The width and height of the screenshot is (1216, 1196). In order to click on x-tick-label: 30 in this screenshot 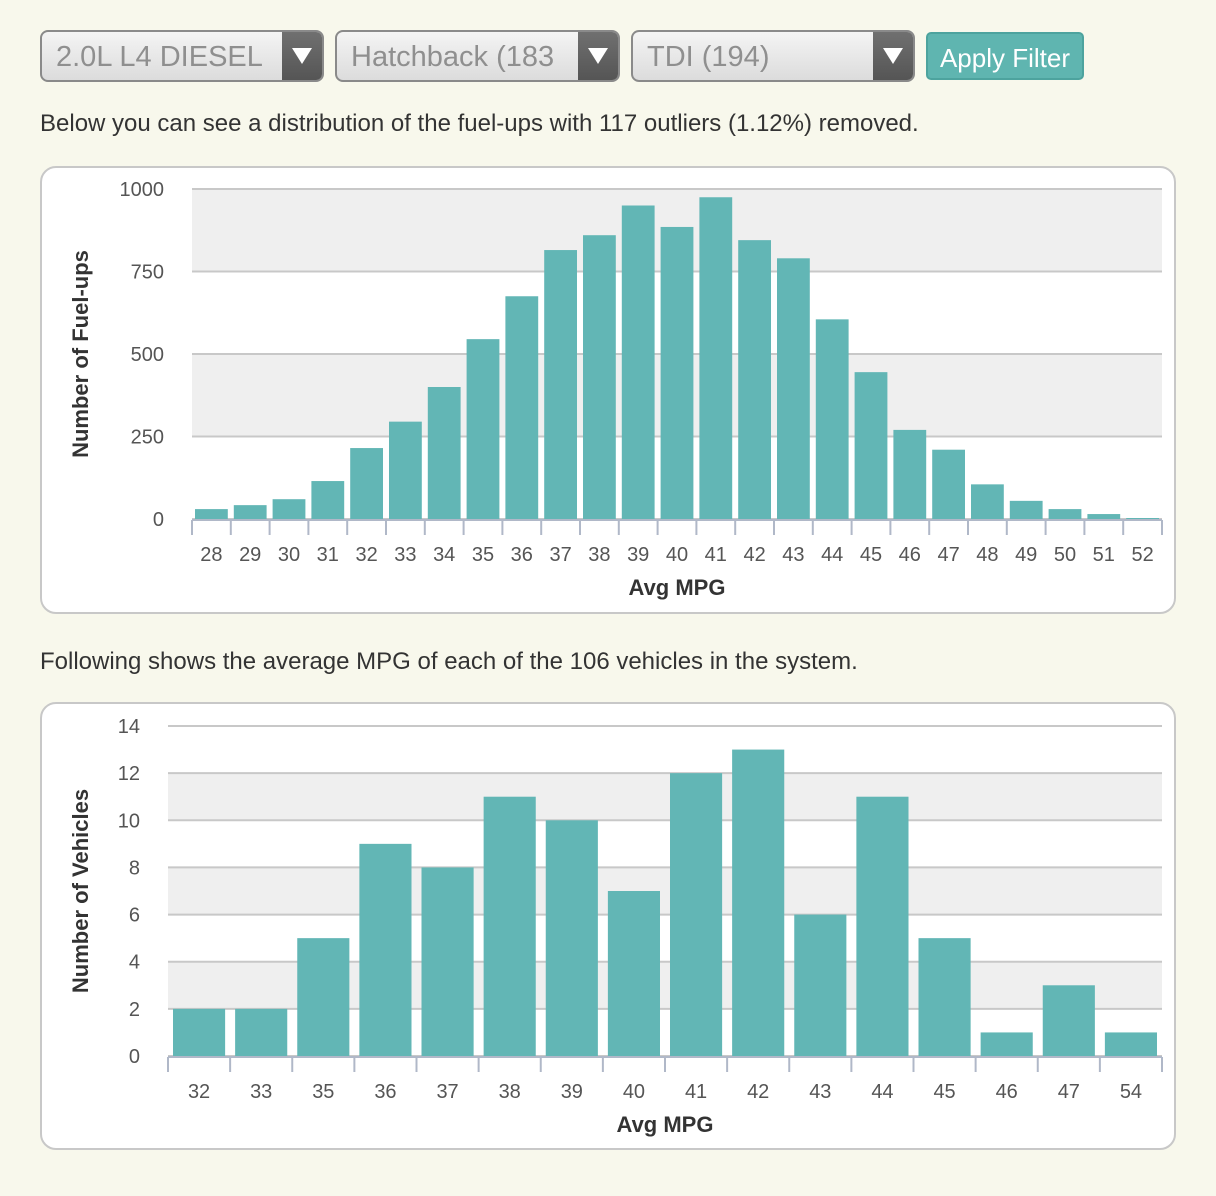, I will do `click(289, 555)`.